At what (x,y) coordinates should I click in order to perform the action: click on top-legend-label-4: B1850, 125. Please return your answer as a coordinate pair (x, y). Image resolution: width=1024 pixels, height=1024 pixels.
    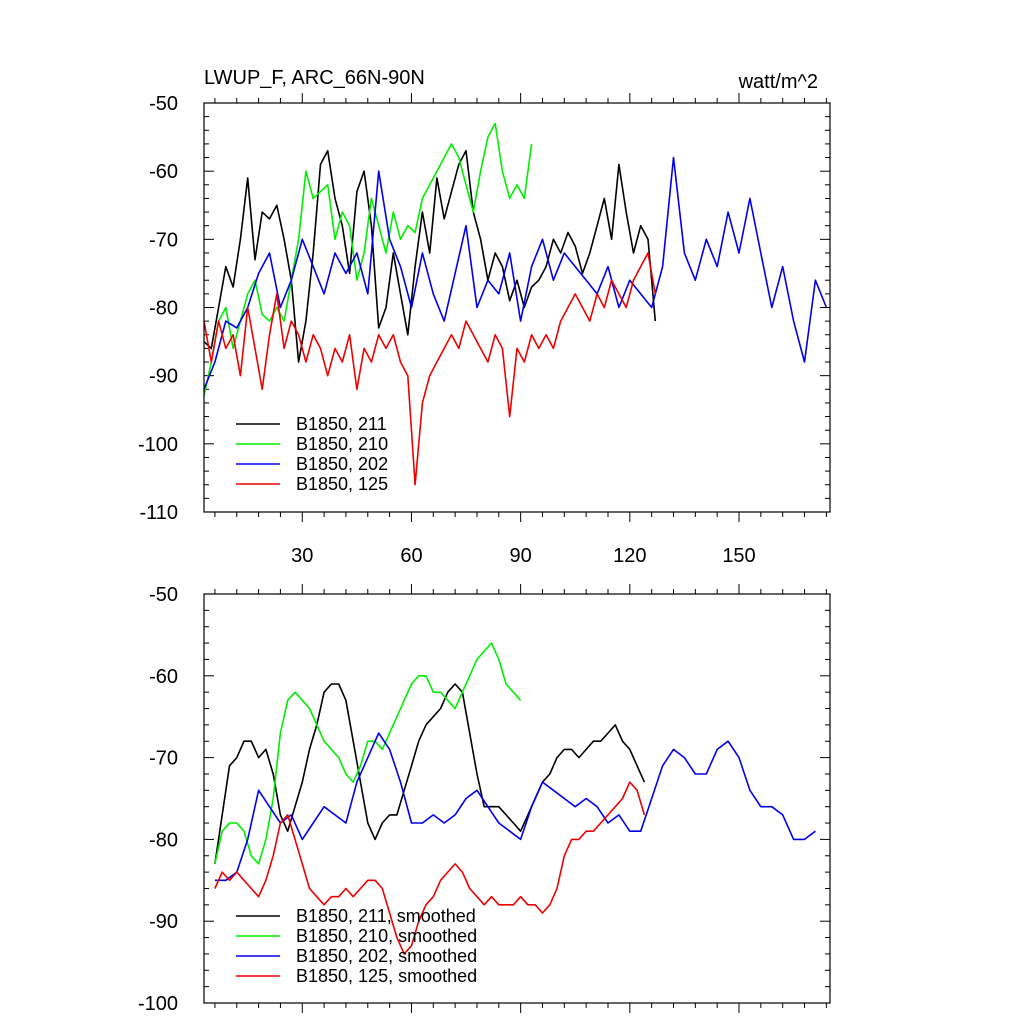
    Looking at the image, I should click on (342, 484).